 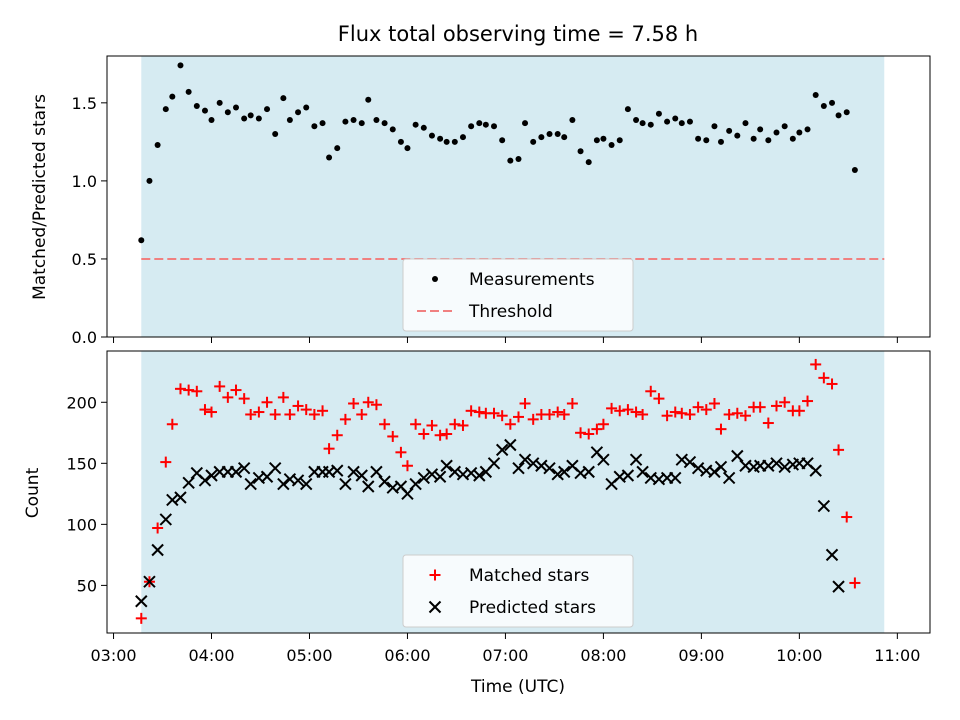 I want to click on x-tick-label: 07:00, so click(x=505, y=655).